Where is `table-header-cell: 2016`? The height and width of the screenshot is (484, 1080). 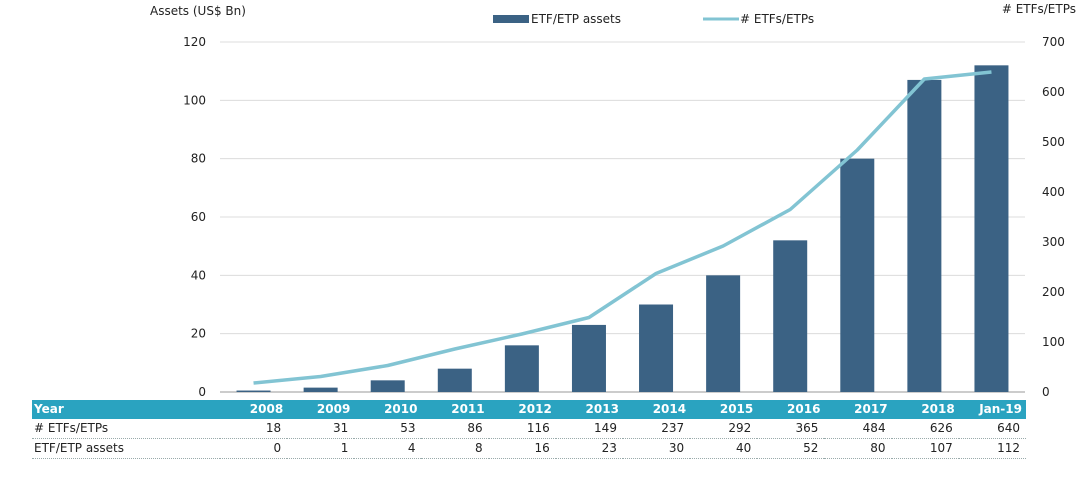
table-header-cell: 2016 is located at coordinates (804, 409).